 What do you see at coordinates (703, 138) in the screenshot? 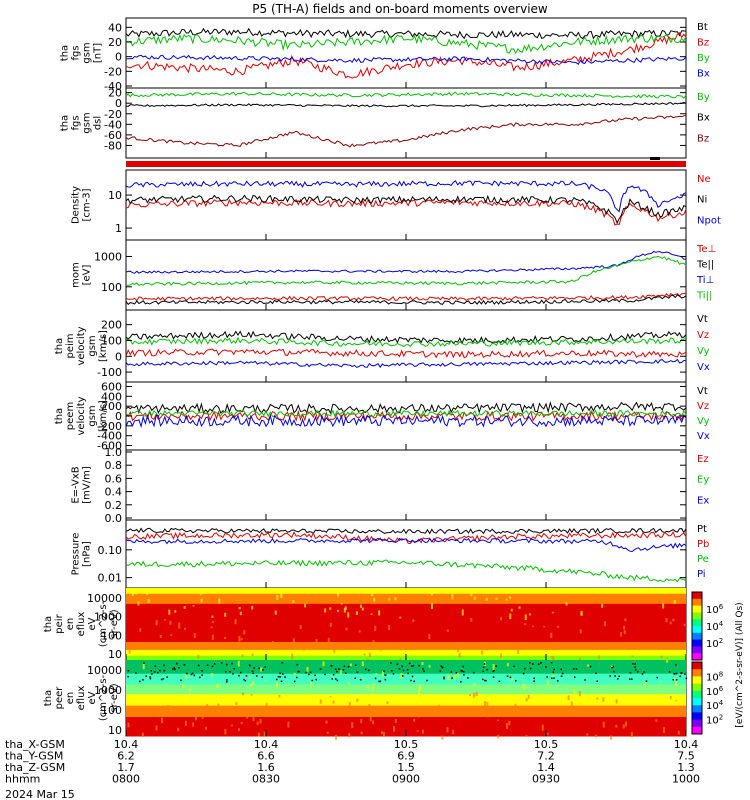
I see `legend-label: Bz` at bounding box center [703, 138].